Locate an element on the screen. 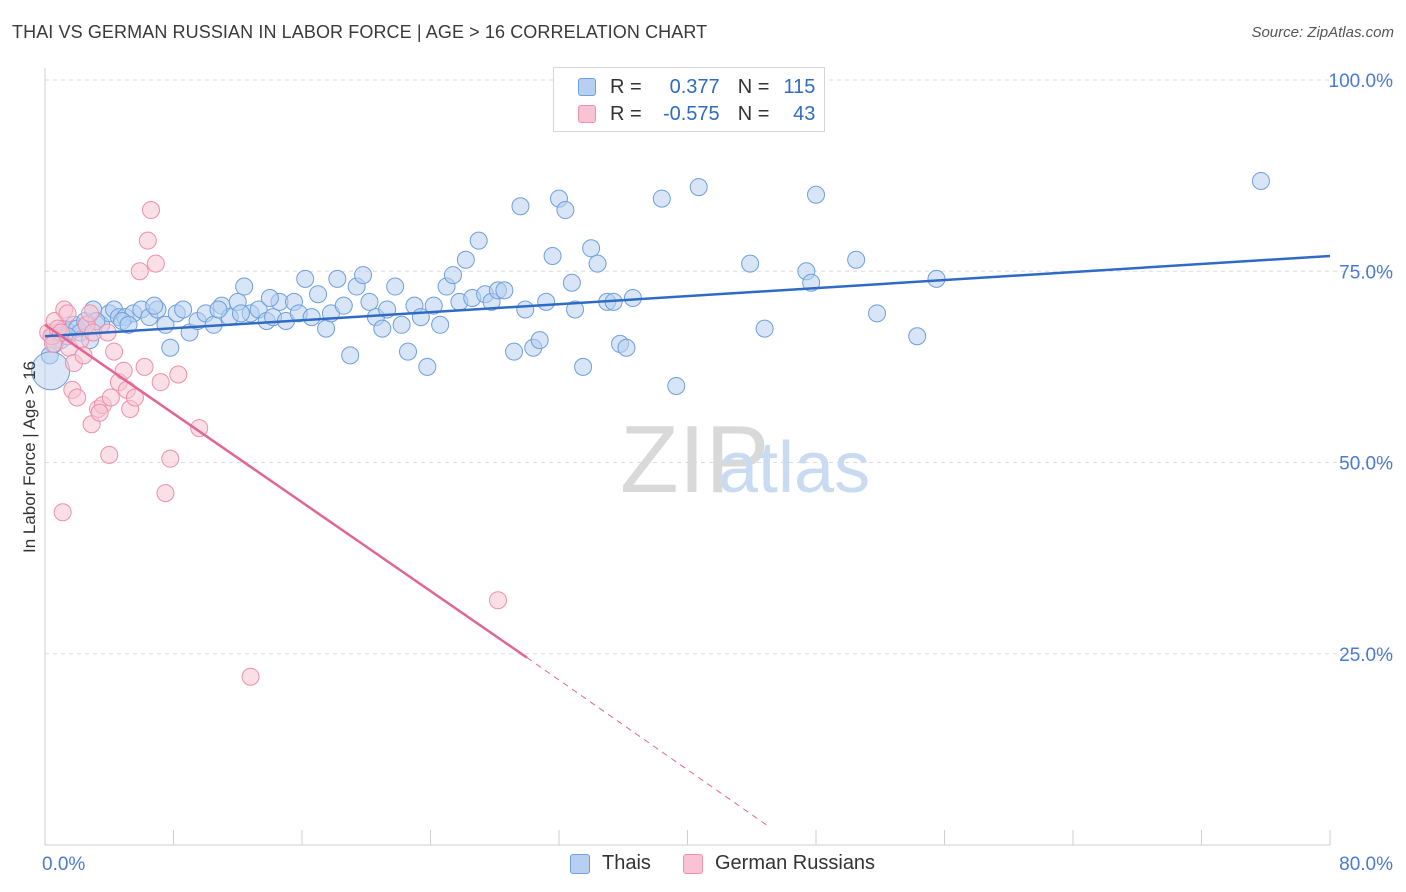 This screenshot has width=1406, height=892. y-tick-label: 50.0% is located at coordinates (1366, 464).